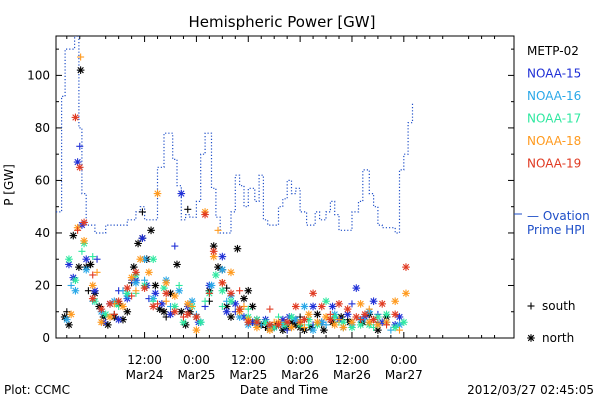 This screenshot has height=400, width=600. What do you see at coordinates (282, 22) in the screenshot?
I see `chart-title: Hemispheric Power [GW]` at bounding box center [282, 22].